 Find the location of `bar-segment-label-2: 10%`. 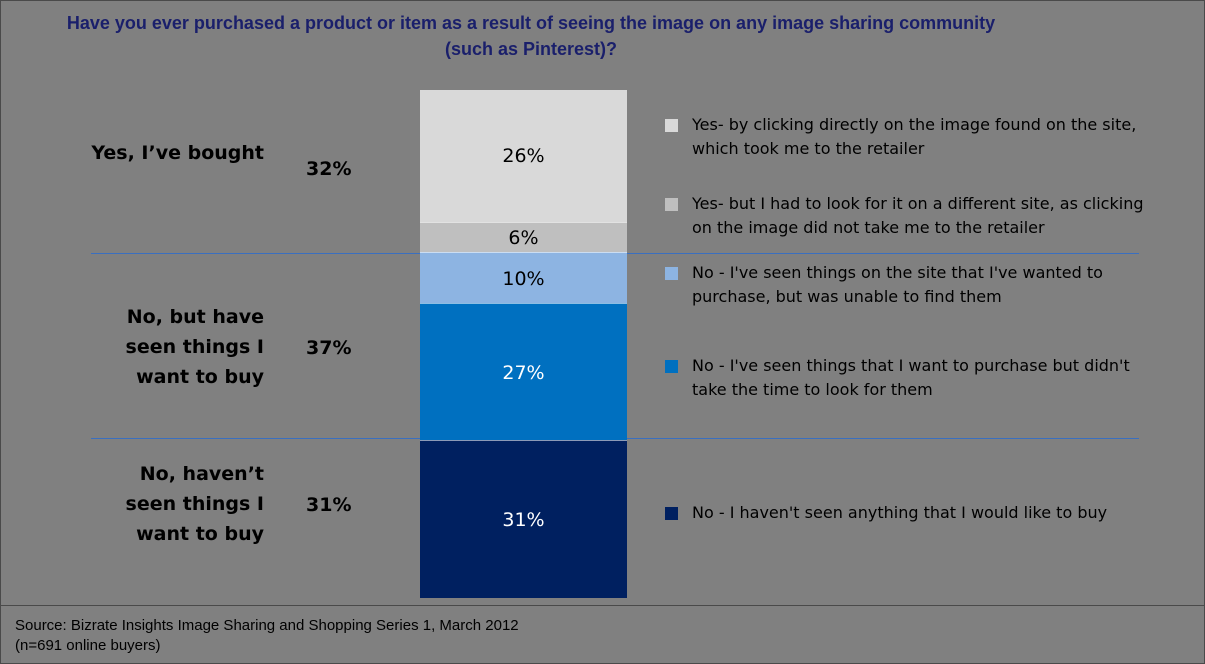

bar-segment-label-2: 10% is located at coordinates (523, 278).